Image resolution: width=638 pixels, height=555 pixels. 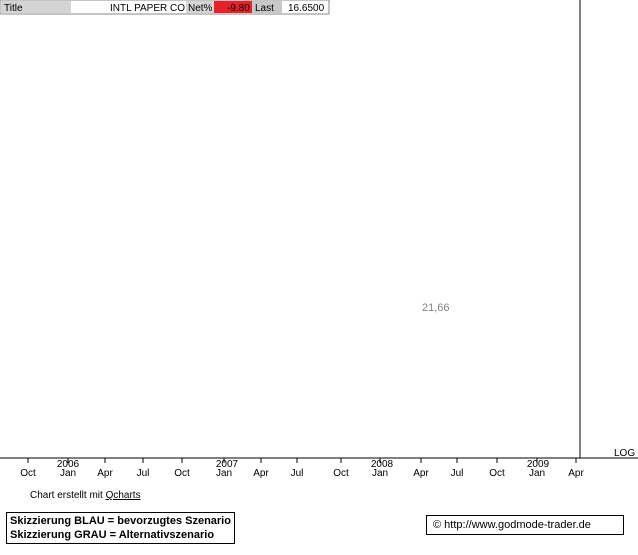 I want to click on credit-prefix: Chart erstellt mit, so click(x=68, y=495).